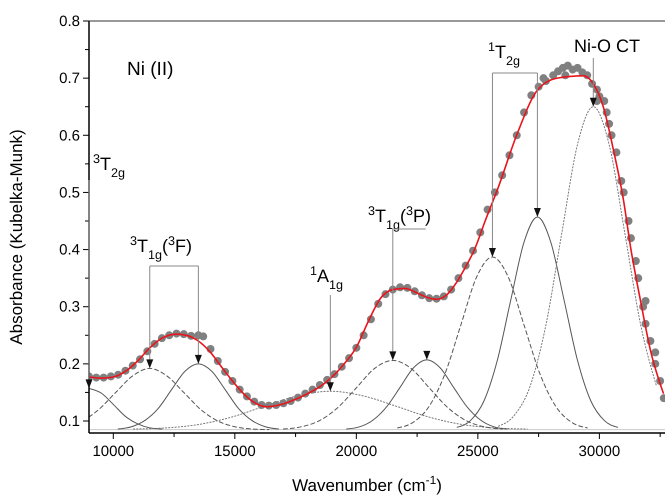 This screenshot has height=502, width=665. Describe the element at coordinates (367, 484) in the screenshot. I see `x-axis-title: Wavenumber (cm$^{-1}$)` at that location.